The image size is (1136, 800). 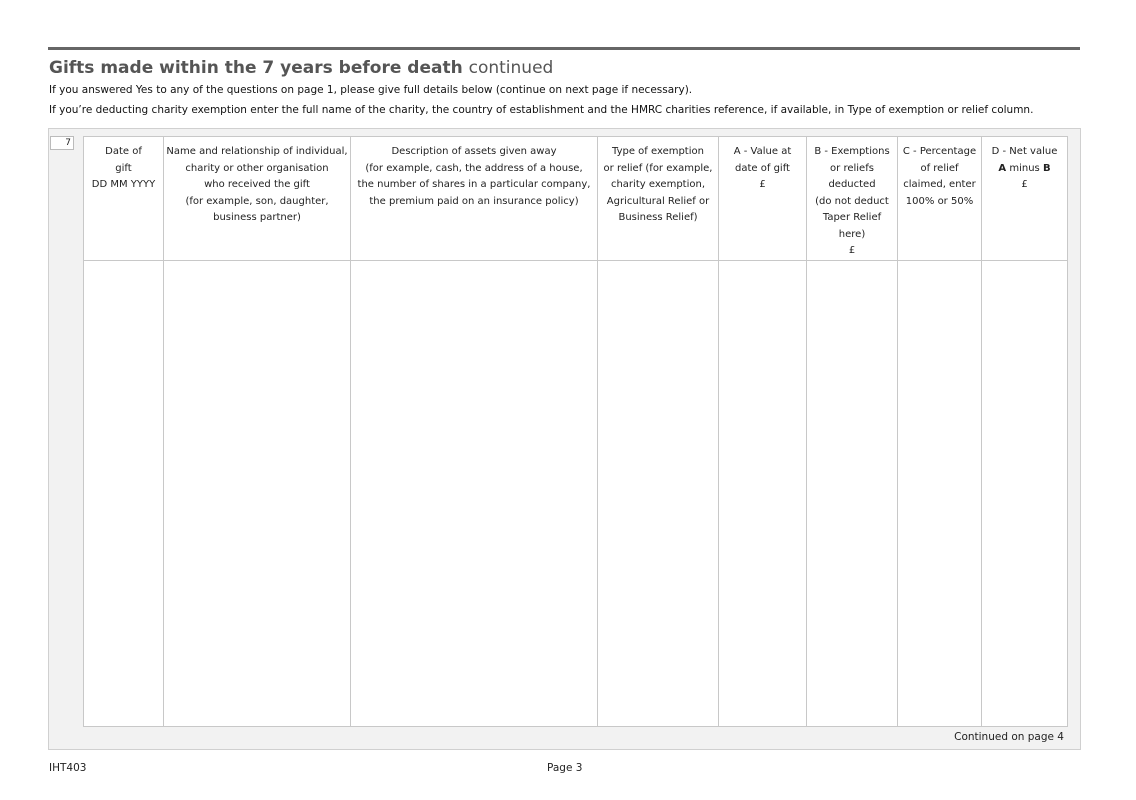 What do you see at coordinates (1009, 737) in the screenshot?
I see `continued-note: Continued on page 4` at bounding box center [1009, 737].